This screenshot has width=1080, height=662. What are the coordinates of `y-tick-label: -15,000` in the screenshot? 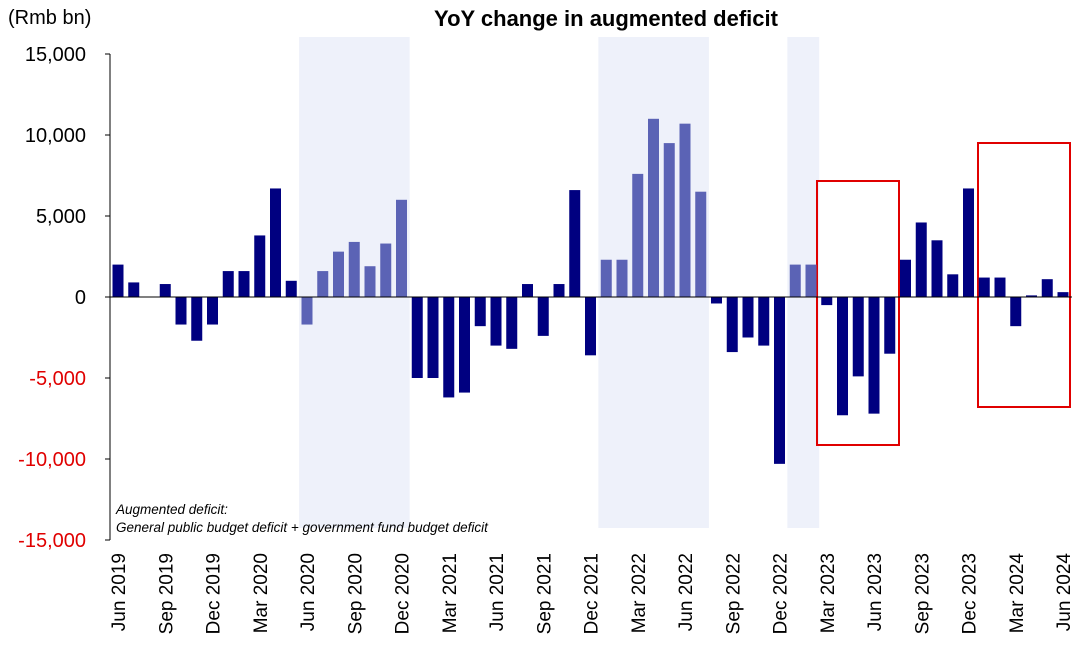 It's located at (52, 541).